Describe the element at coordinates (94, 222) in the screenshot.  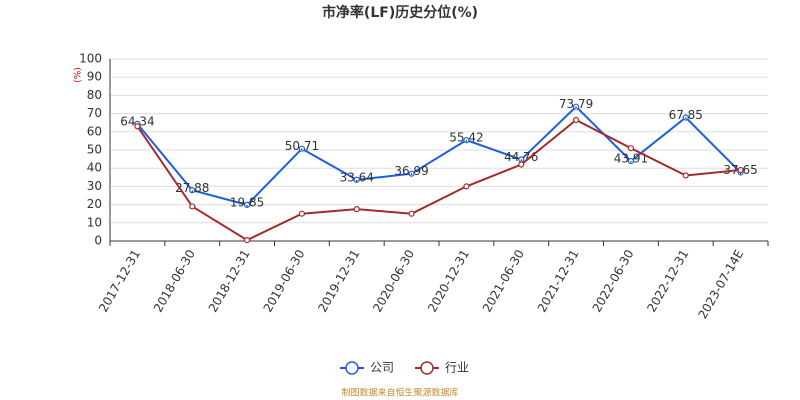
I see `y-tick-label: 10` at that location.